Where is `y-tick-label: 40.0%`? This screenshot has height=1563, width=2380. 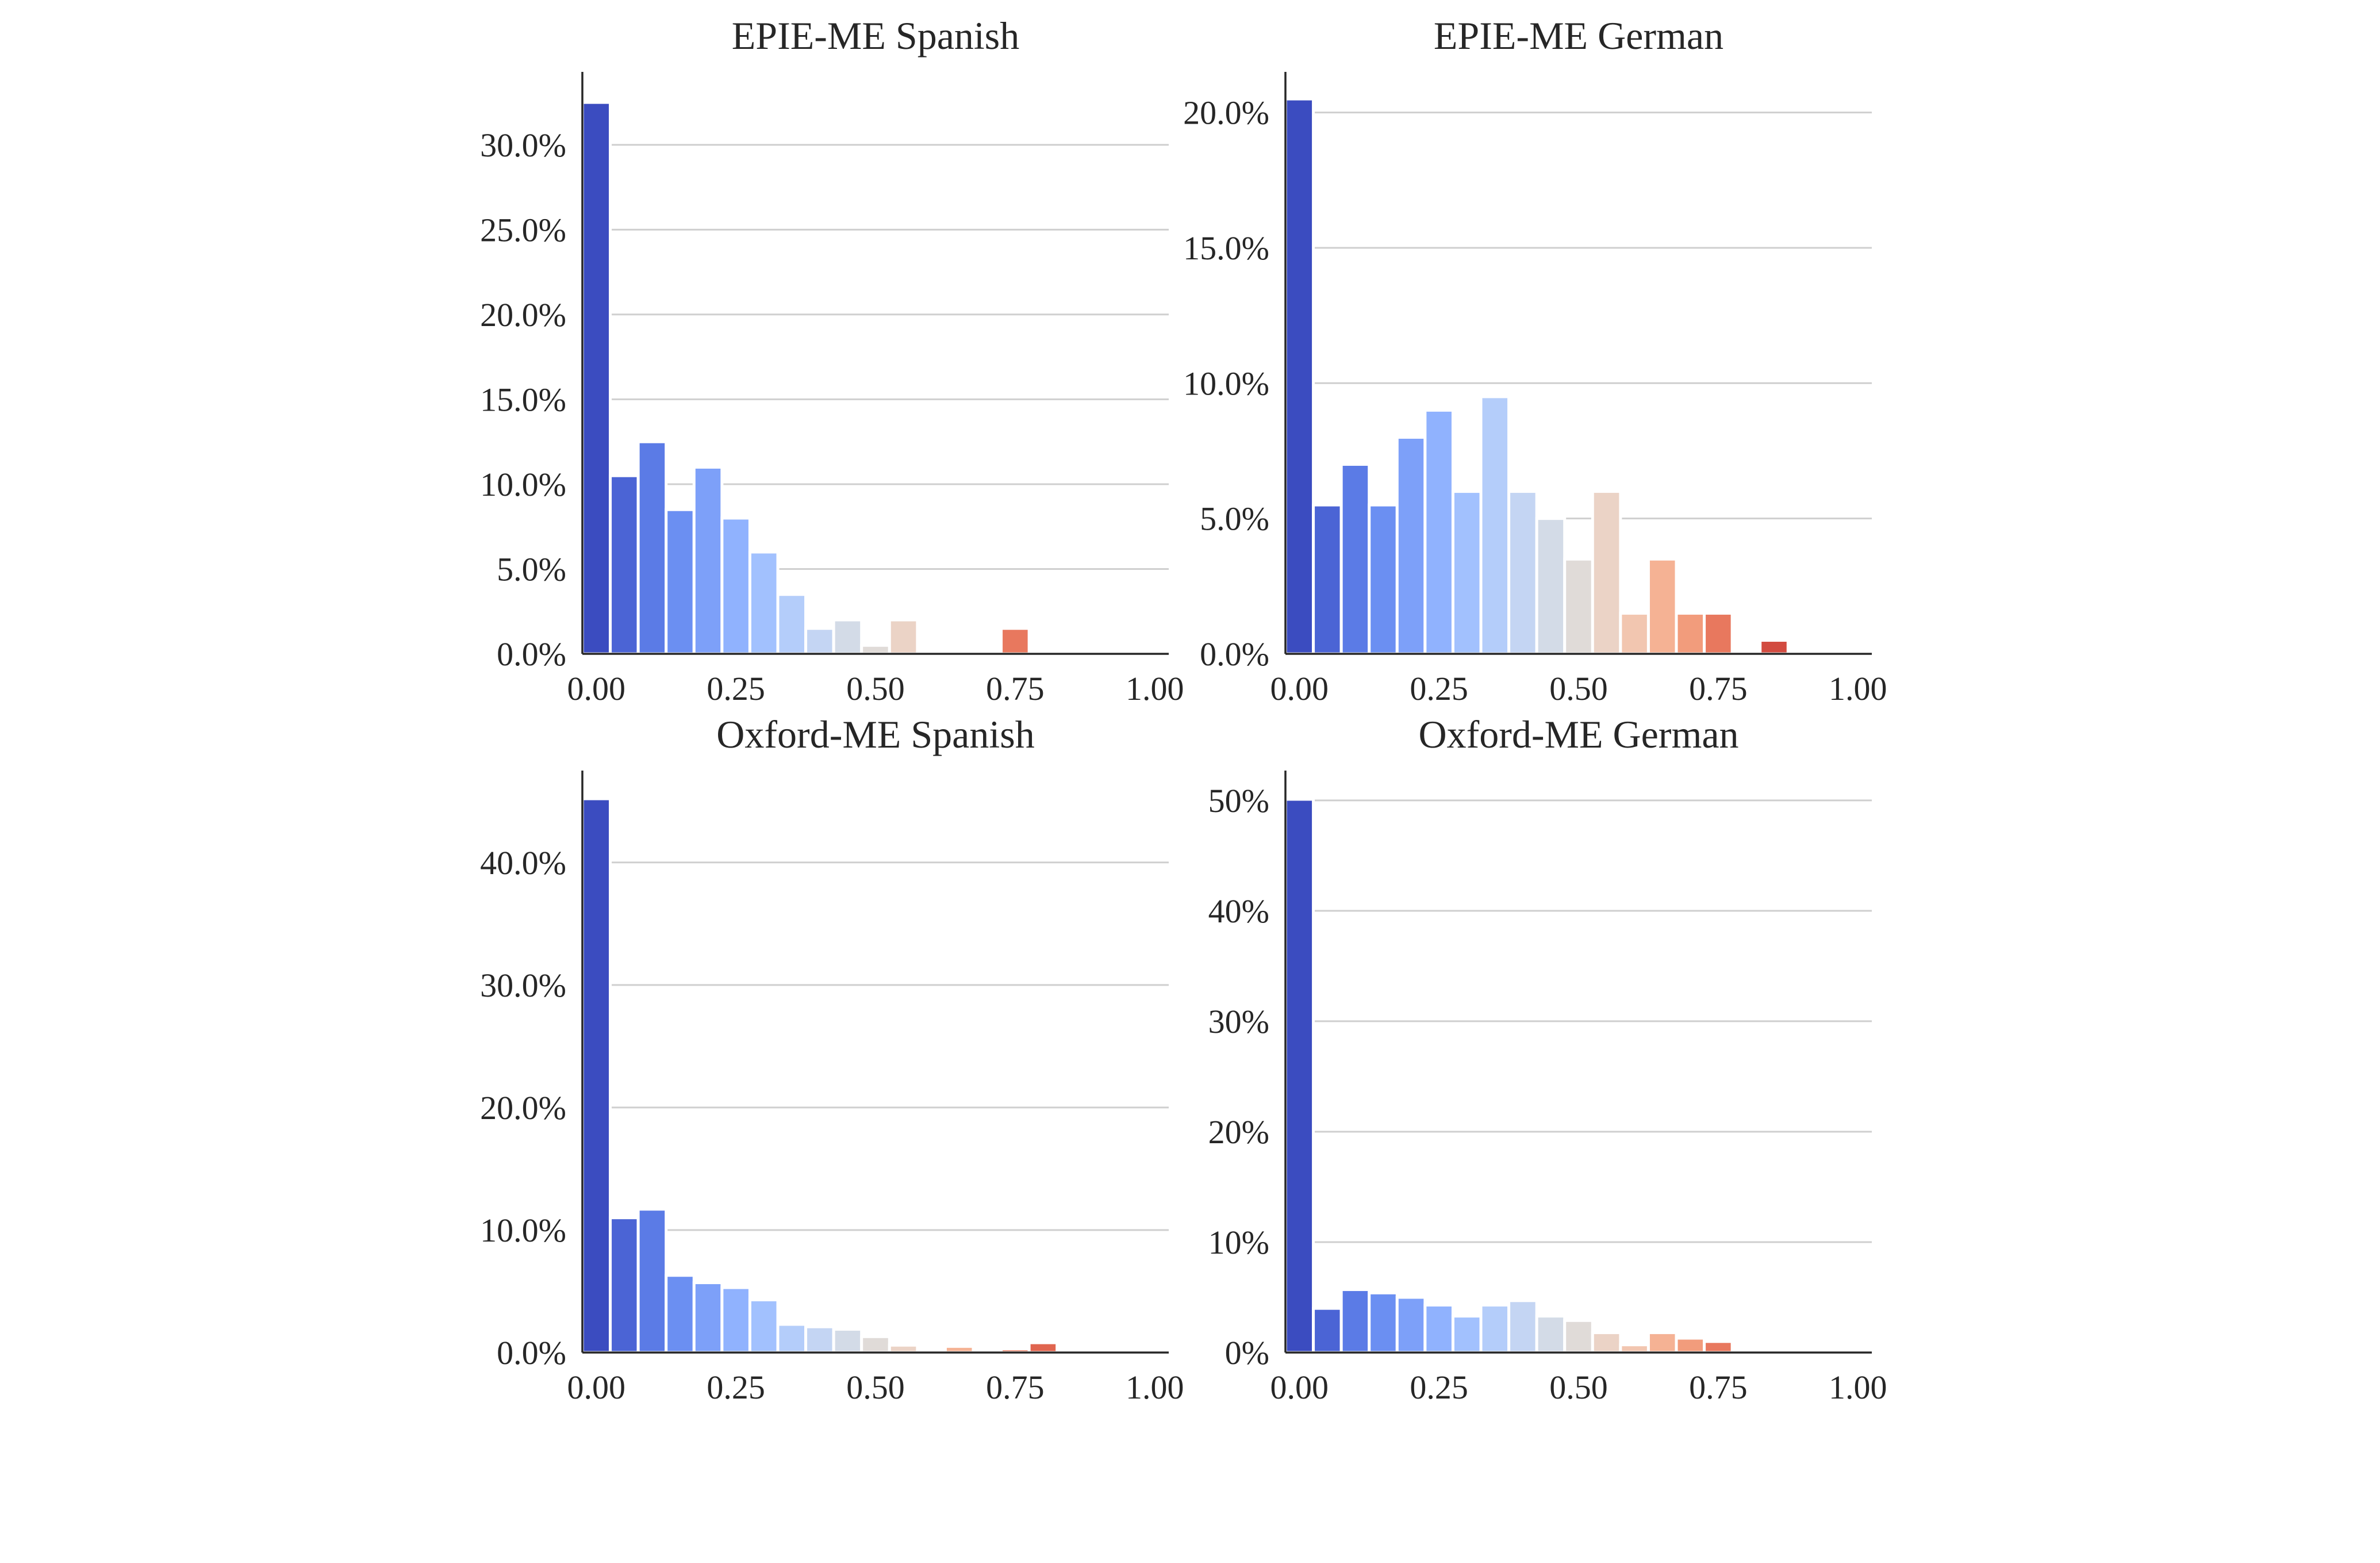
y-tick-label: 40.0% is located at coordinates (523, 863).